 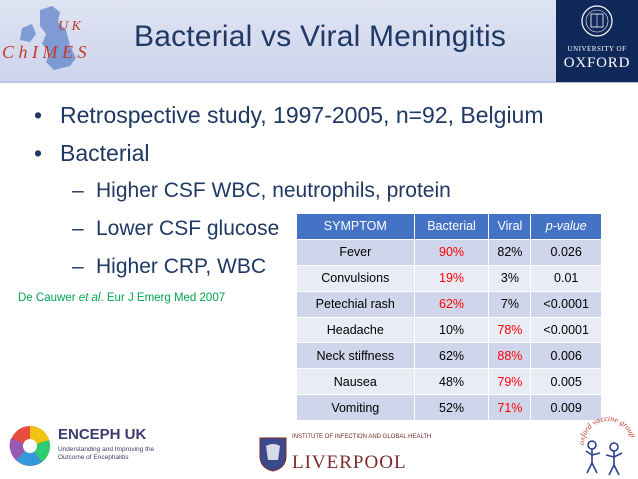 I want to click on table-row: Neck stiffness 62% 88% 0.006, so click(x=449, y=356).